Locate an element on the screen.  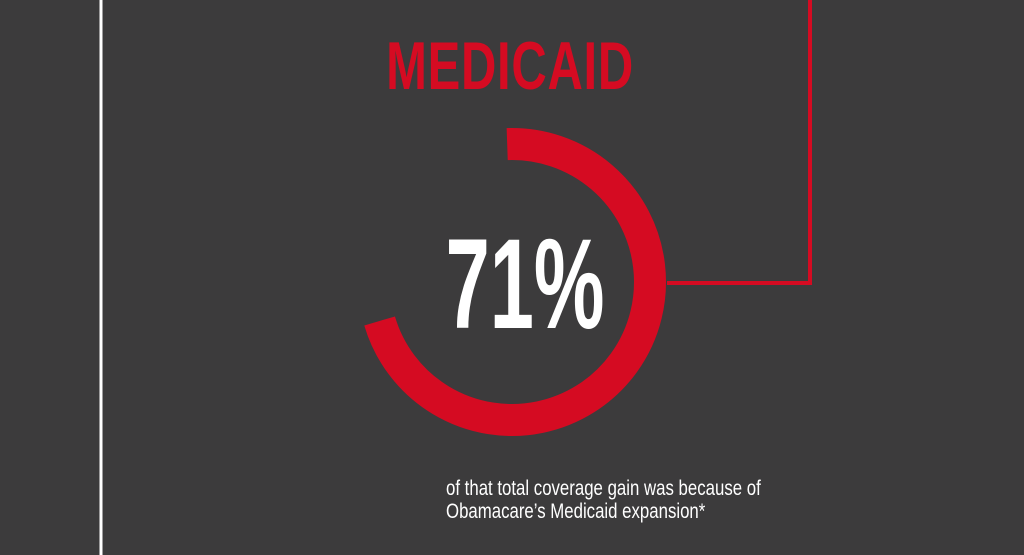
percentage-value: 71% is located at coordinates (525, 284).